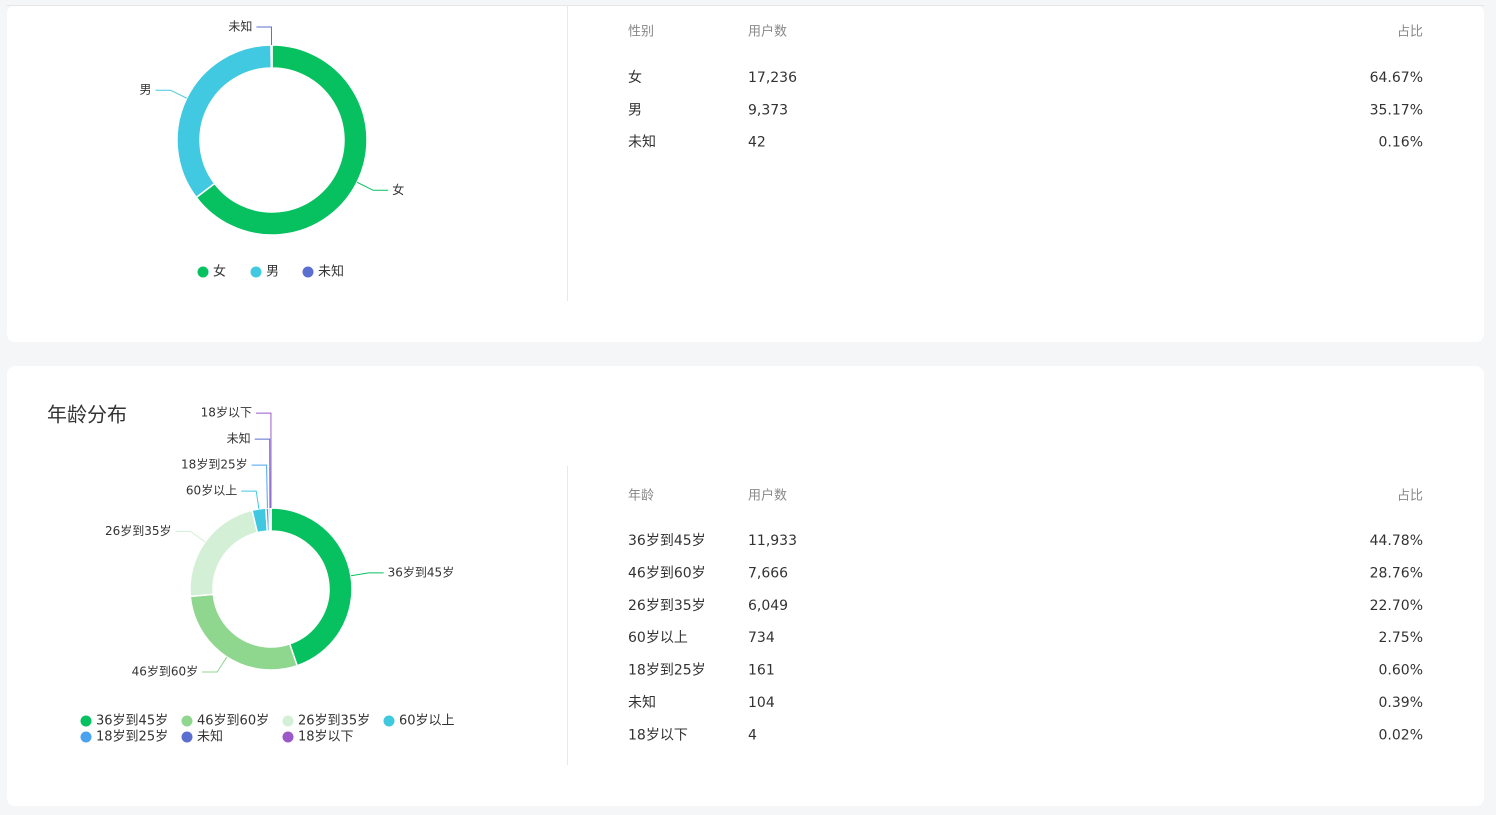 This screenshot has height=815, width=1496. I want to click on table-header: 性别, so click(641, 32).